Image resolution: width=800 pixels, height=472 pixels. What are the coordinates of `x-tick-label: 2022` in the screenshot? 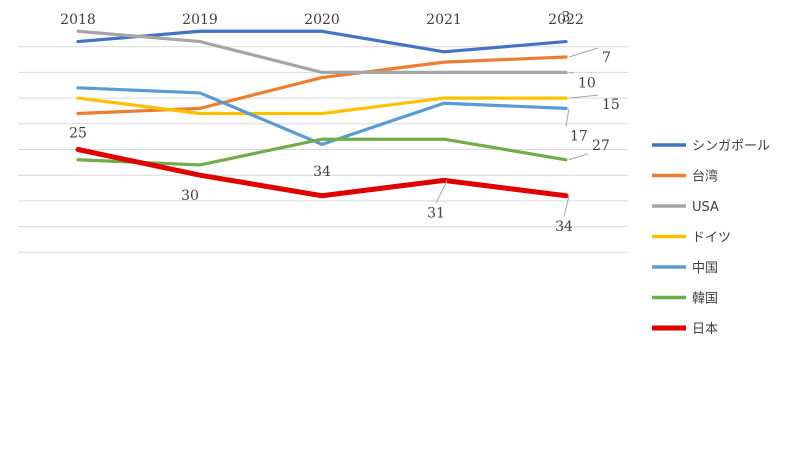 It's located at (566, 20).